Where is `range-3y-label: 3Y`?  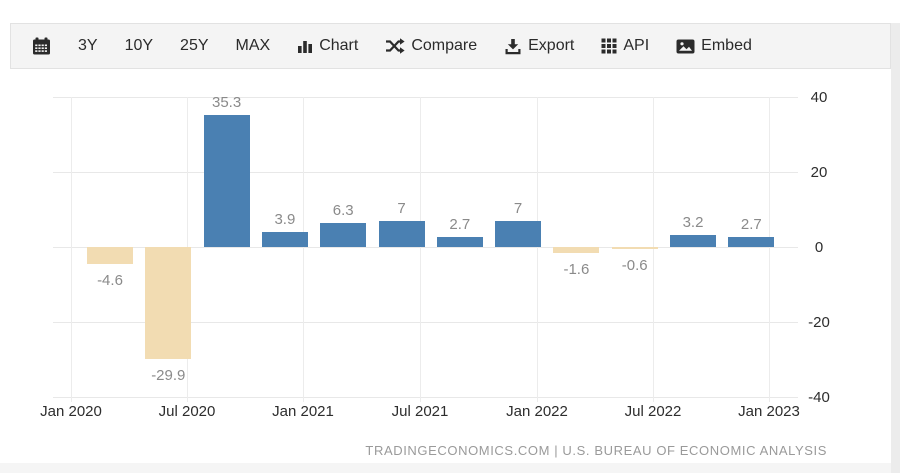
range-3y-label: 3Y is located at coordinates (88, 45).